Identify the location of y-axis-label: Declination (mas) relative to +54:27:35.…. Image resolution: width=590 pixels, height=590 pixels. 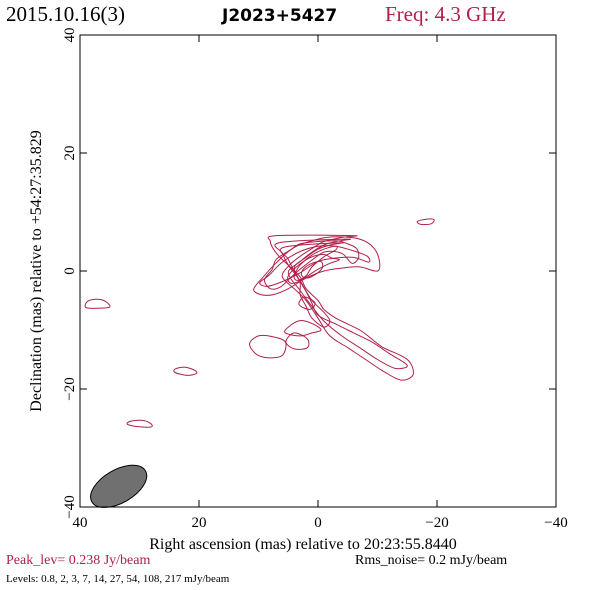
(36, 270).